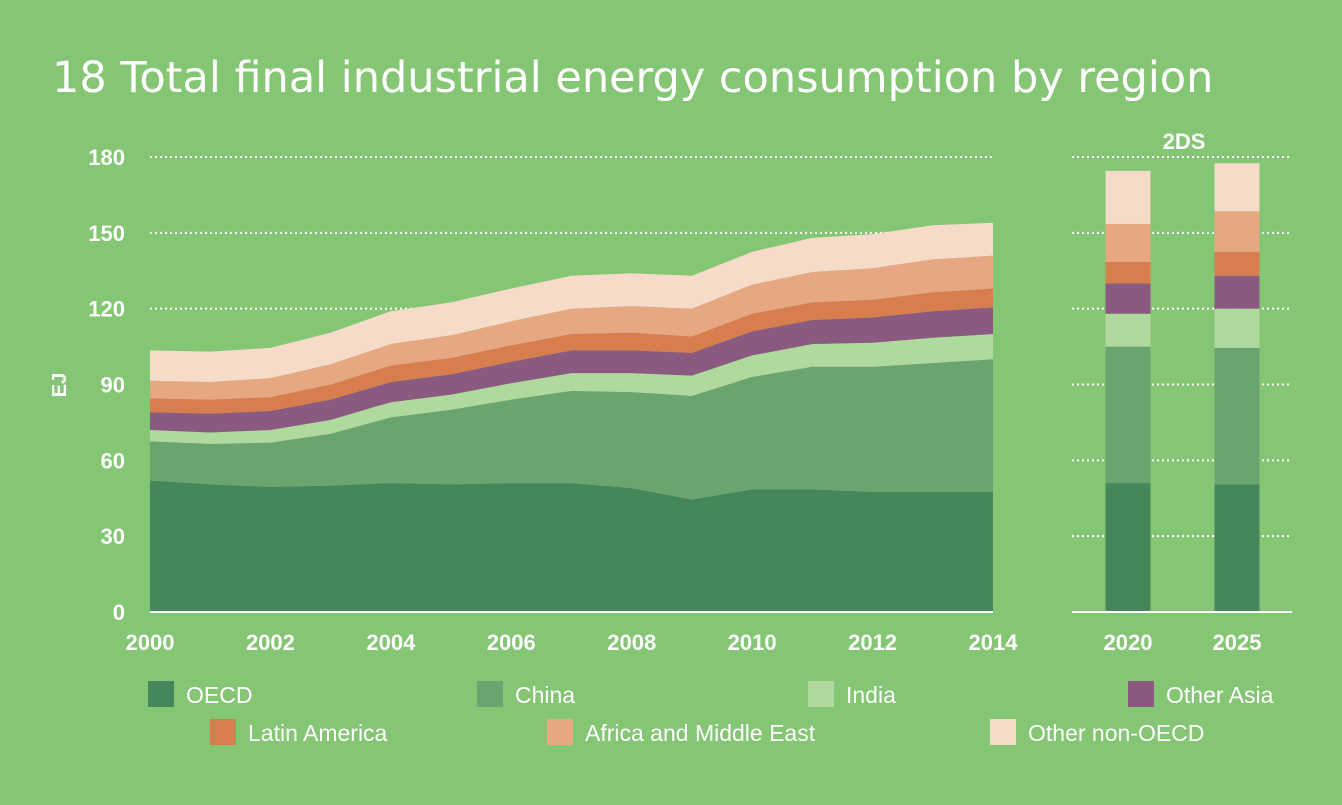 This screenshot has width=1342, height=805. I want to click on x-tick-label: 2006, so click(511, 642).